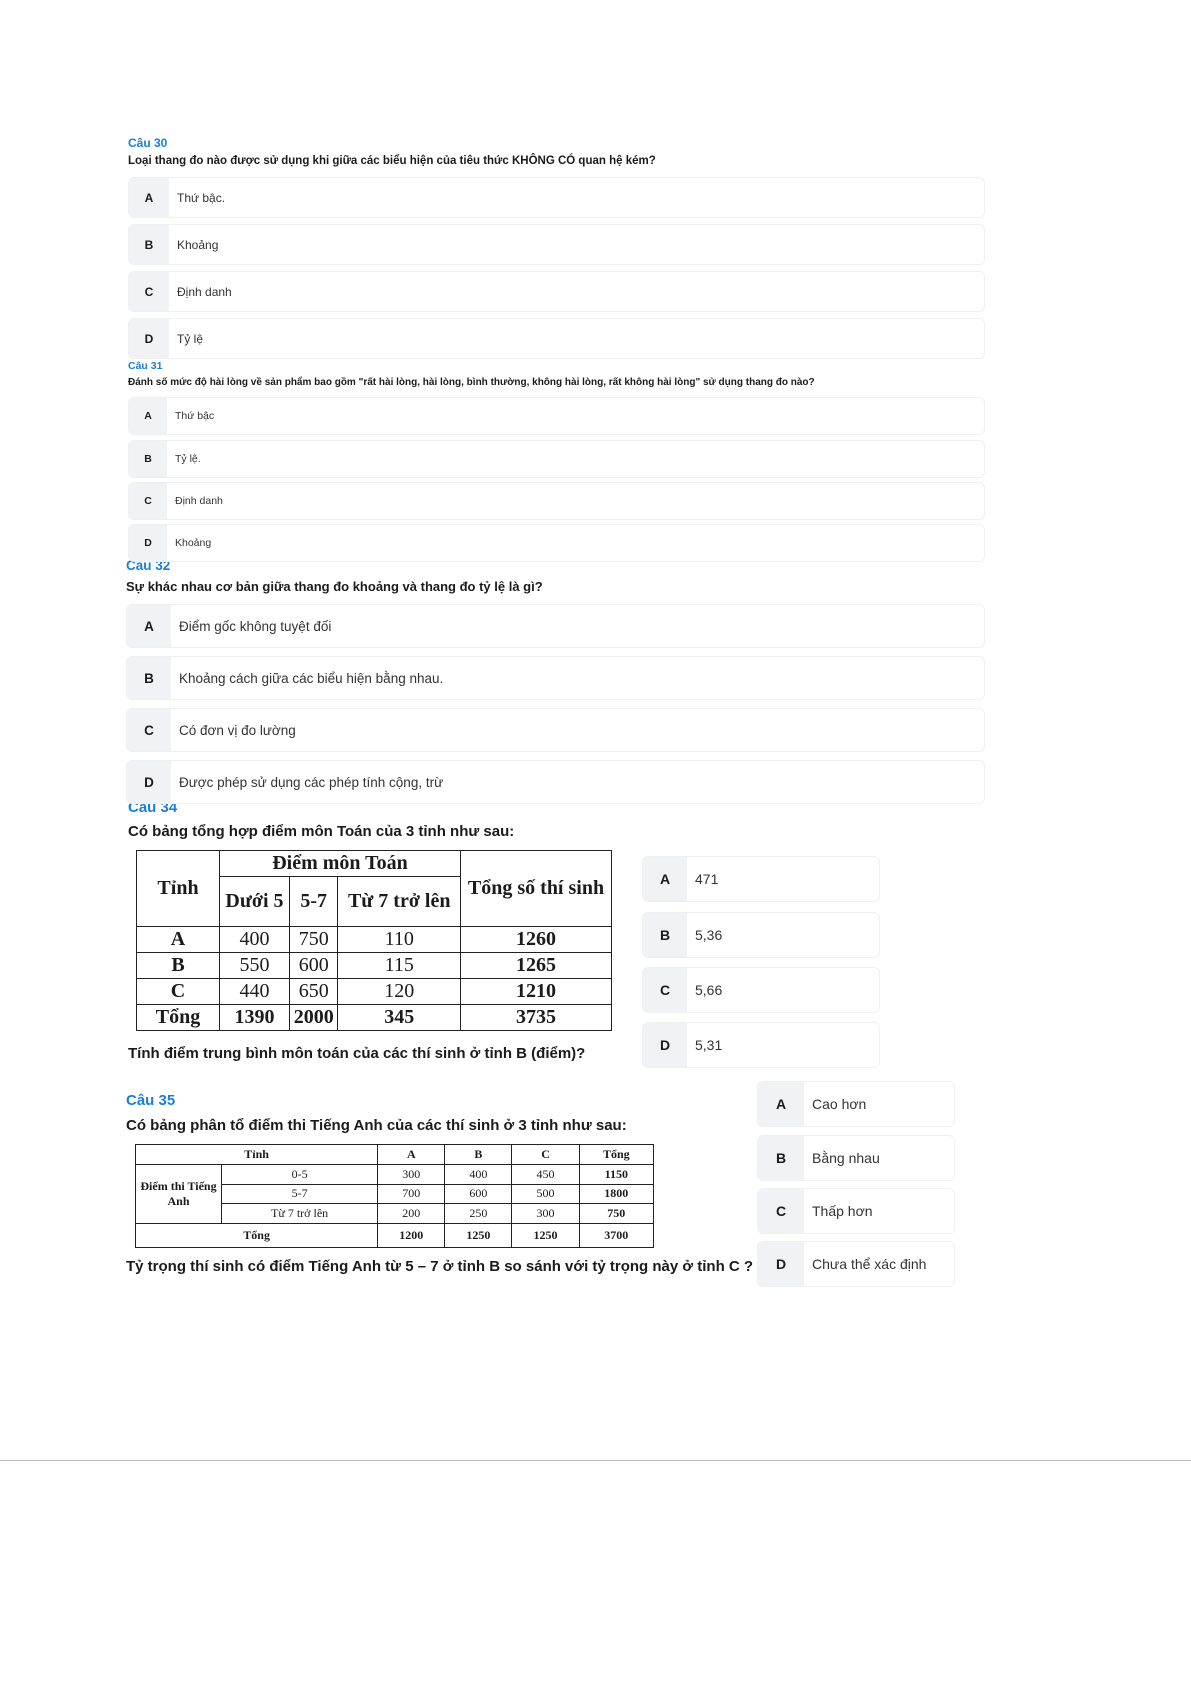 The height and width of the screenshot is (1685, 1191). Describe the element at coordinates (399, 991) in the screenshot. I see `cell: 120` at that location.